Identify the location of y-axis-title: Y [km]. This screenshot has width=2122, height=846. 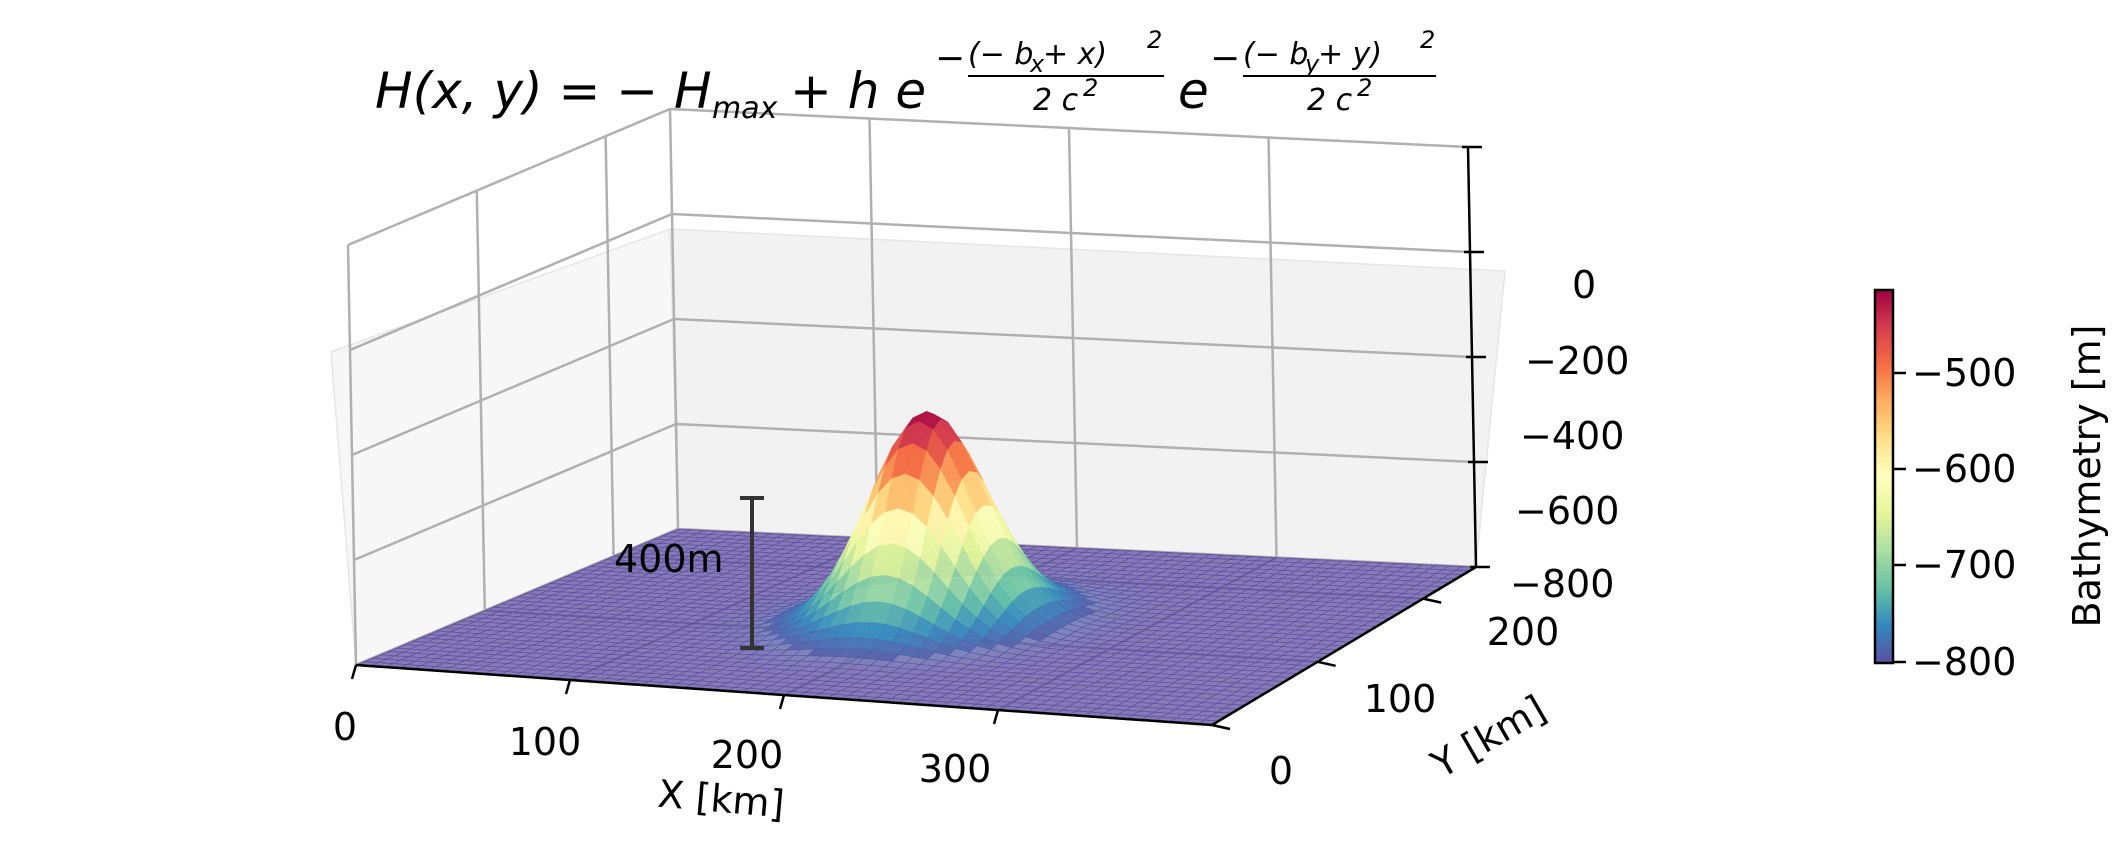
(1488, 737).